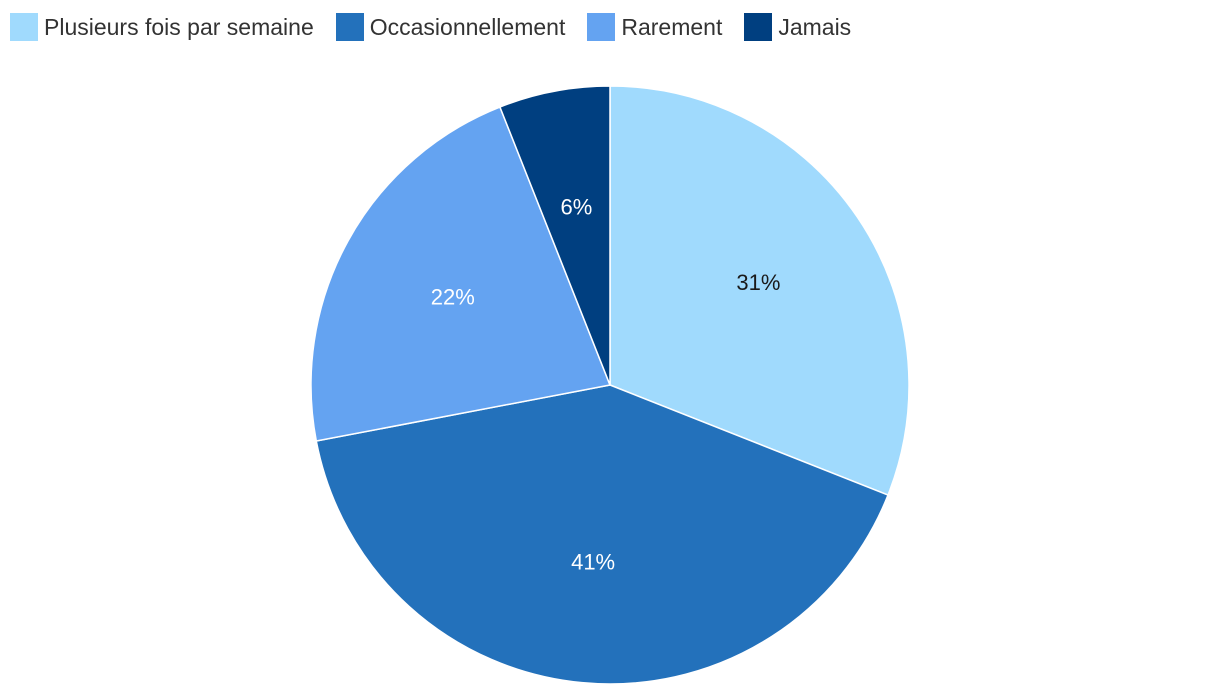 This screenshot has height=696, width=1220. I want to click on data-label: 22%, so click(453, 296).